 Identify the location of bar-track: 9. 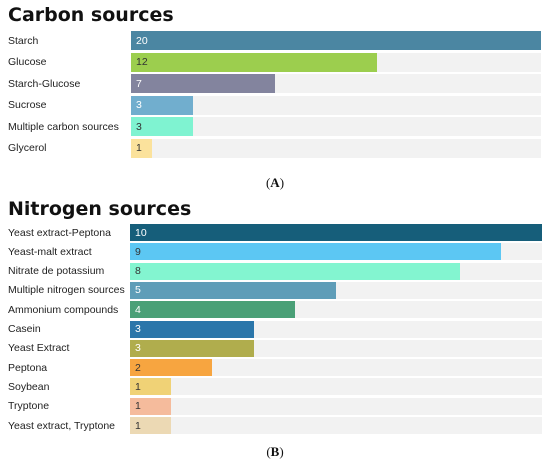
(336, 252).